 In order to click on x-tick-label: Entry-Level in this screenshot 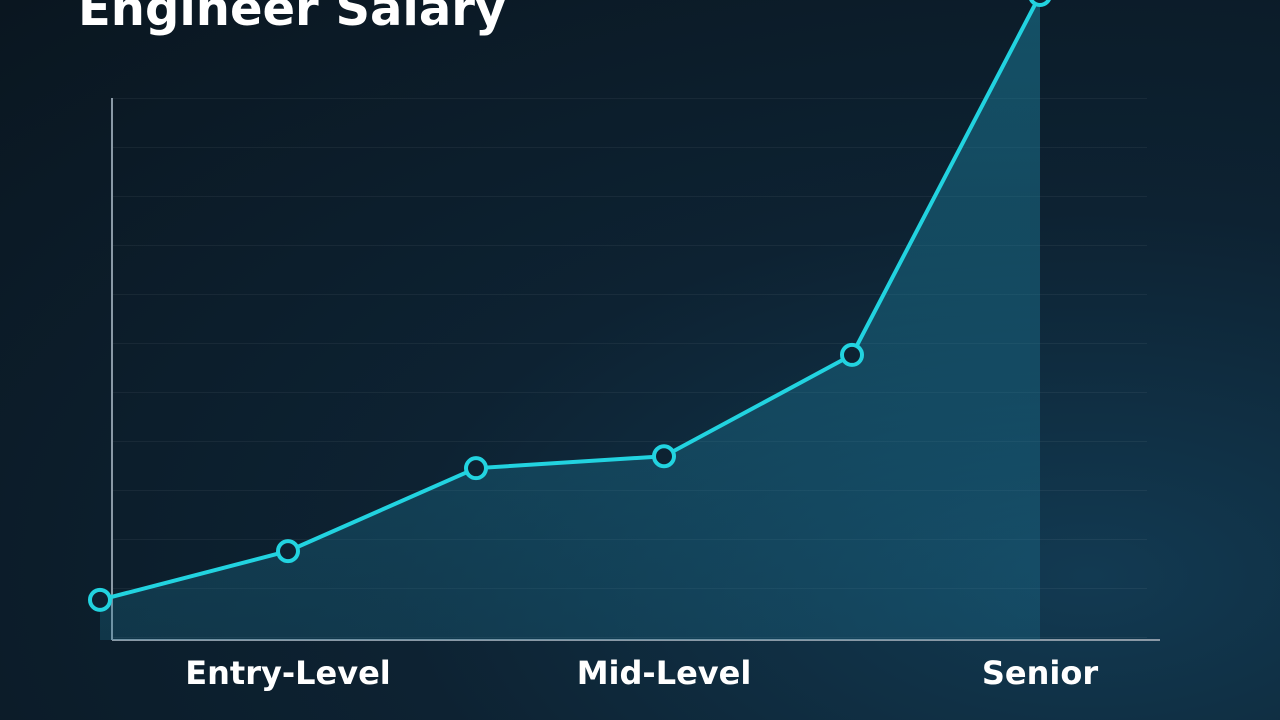, I will do `click(287, 673)`.